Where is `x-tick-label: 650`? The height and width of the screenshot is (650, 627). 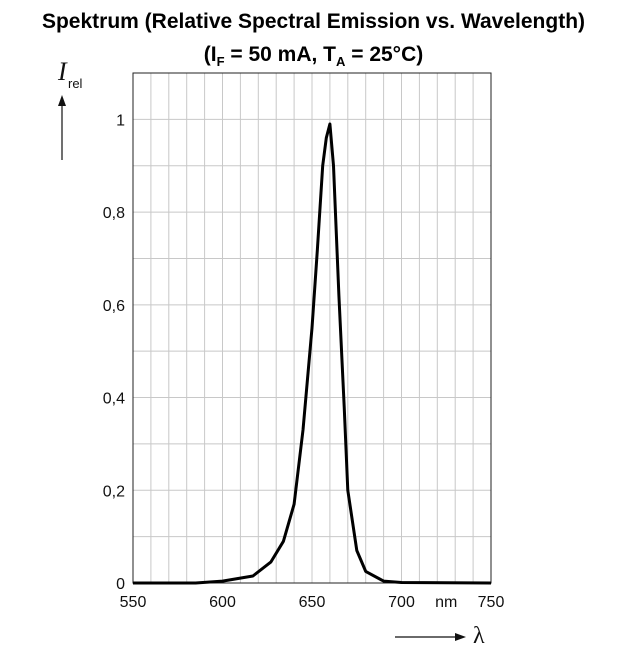
x-tick-label: 650 is located at coordinates (312, 602).